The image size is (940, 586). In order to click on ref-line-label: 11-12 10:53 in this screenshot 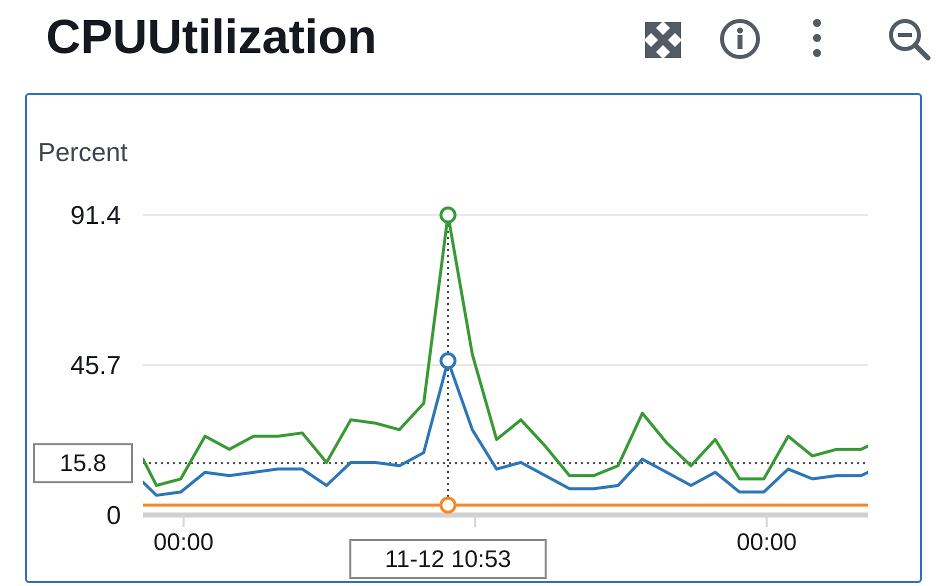, I will do `click(448, 559)`.